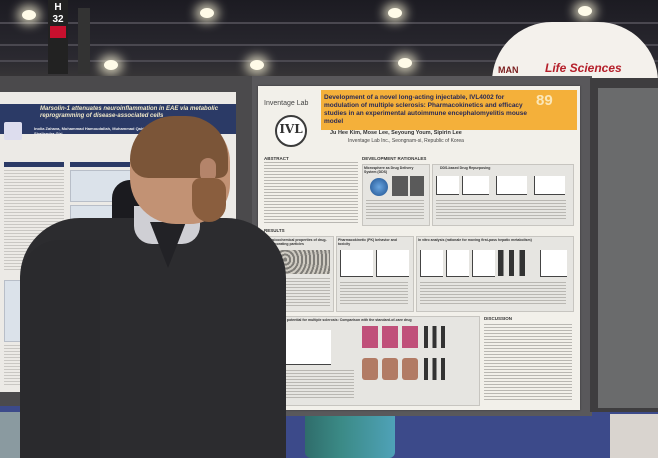 Image resolution: width=658 pixels, height=458 pixels. Describe the element at coordinates (316, 384) in the screenshot. I see `therapeutic-text` at that location.